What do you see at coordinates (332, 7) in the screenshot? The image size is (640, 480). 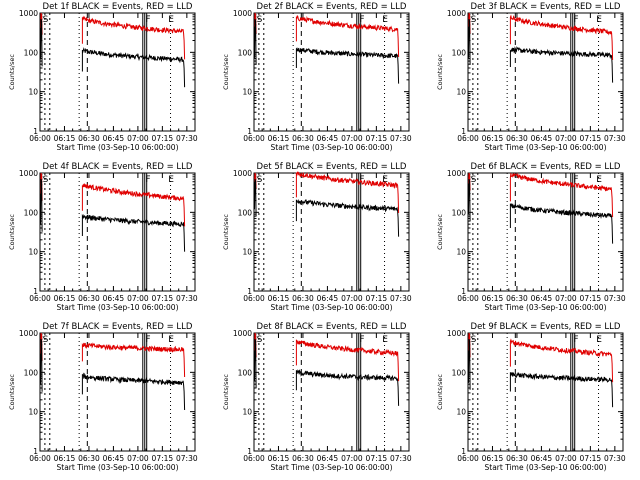 I see `panel-title: Det 2f BLACK = Events, RED = LLD` at bounding box center [332, 7].